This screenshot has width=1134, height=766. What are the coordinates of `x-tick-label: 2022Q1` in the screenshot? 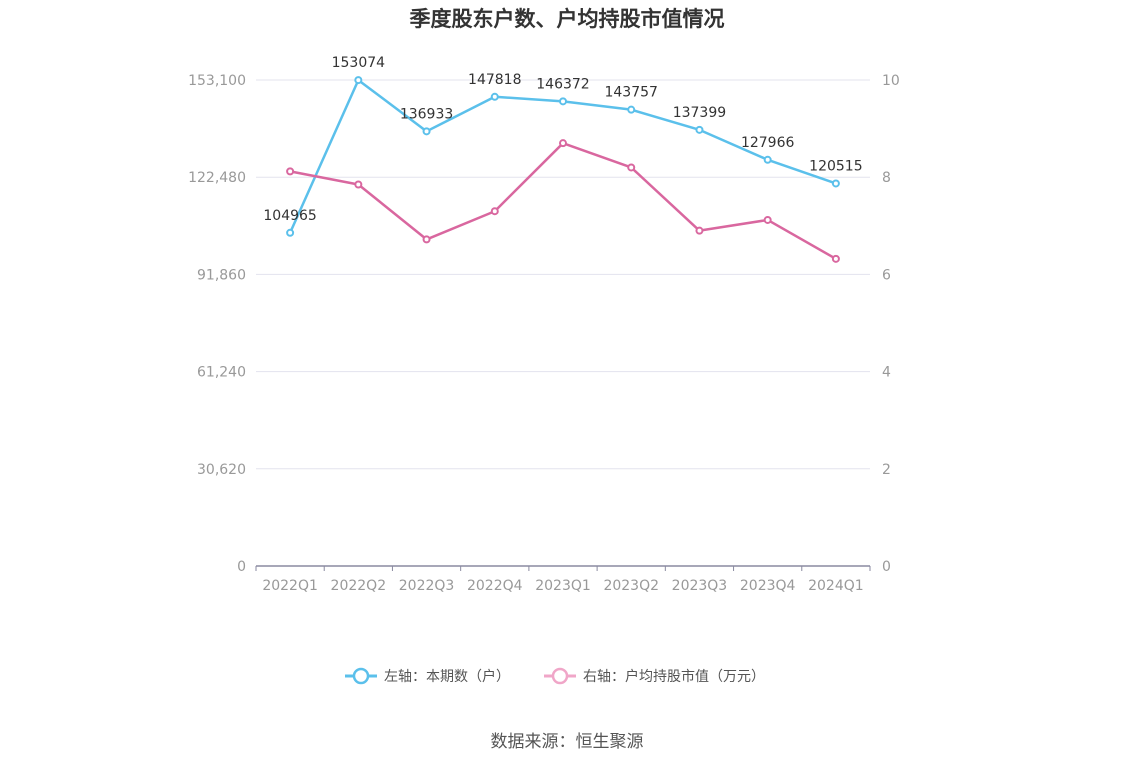 It's located at (290, 586).